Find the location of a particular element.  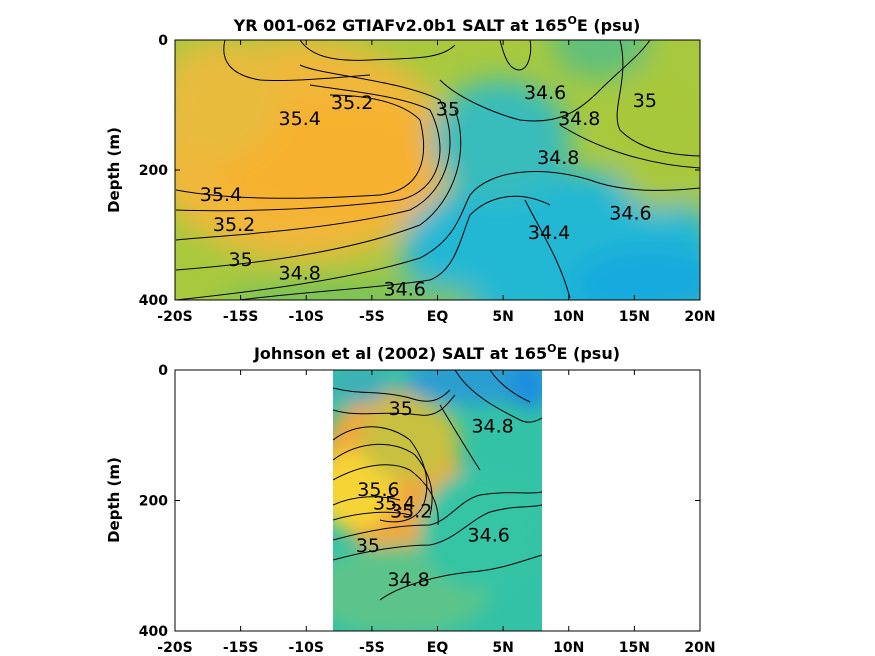

bottom-x-tick-label: -15S is located at coordinates (240, 648).